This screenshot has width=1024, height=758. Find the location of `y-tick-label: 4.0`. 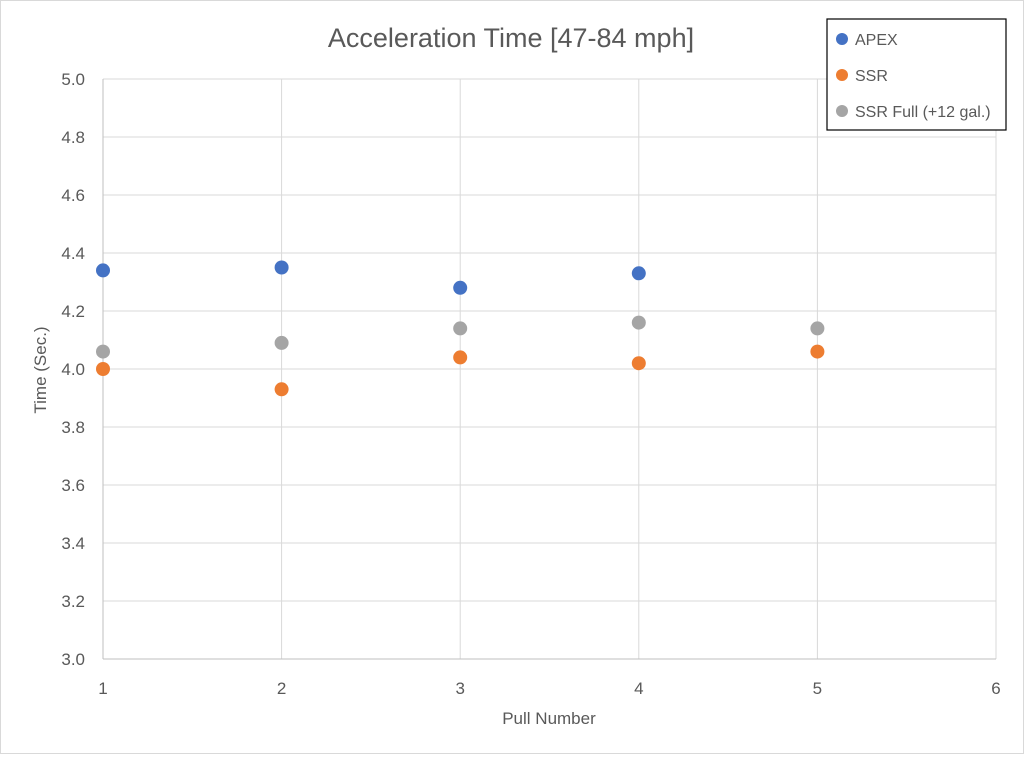

y-tick-label: 4.0 is located at coordinates (73, 369).